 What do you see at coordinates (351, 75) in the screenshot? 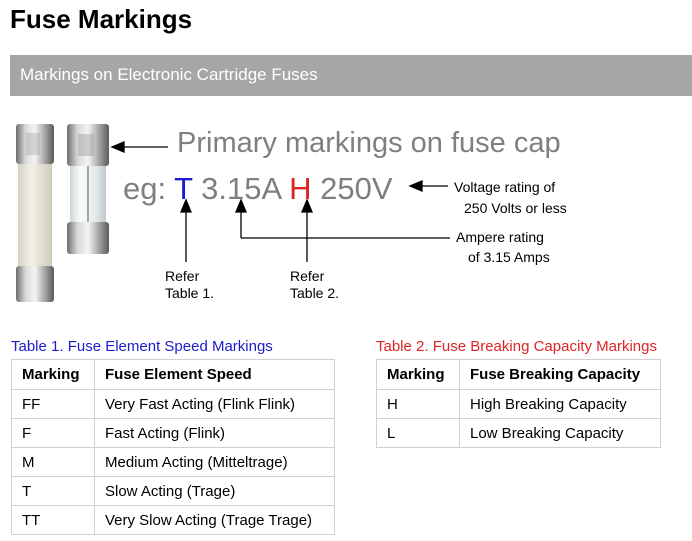
I see `section-banner: Markings on Electronic Cartridge Fuses` at bounding box center [351, 75].